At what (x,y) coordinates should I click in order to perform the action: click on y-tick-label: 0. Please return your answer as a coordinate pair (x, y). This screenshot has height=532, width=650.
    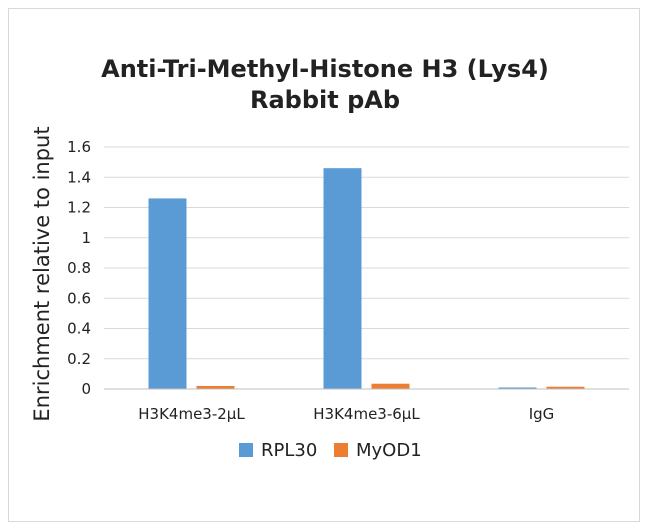
    Looking at the image, I should click on (86, 389).